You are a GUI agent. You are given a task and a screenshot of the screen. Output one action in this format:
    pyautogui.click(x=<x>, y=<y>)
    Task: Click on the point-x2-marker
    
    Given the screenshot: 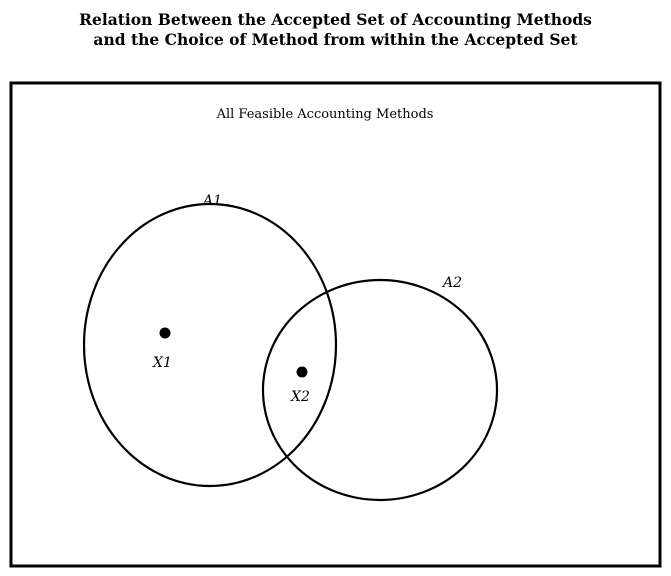 What is the action you would take?
    pyautogui.click(x=302, y=372)
    